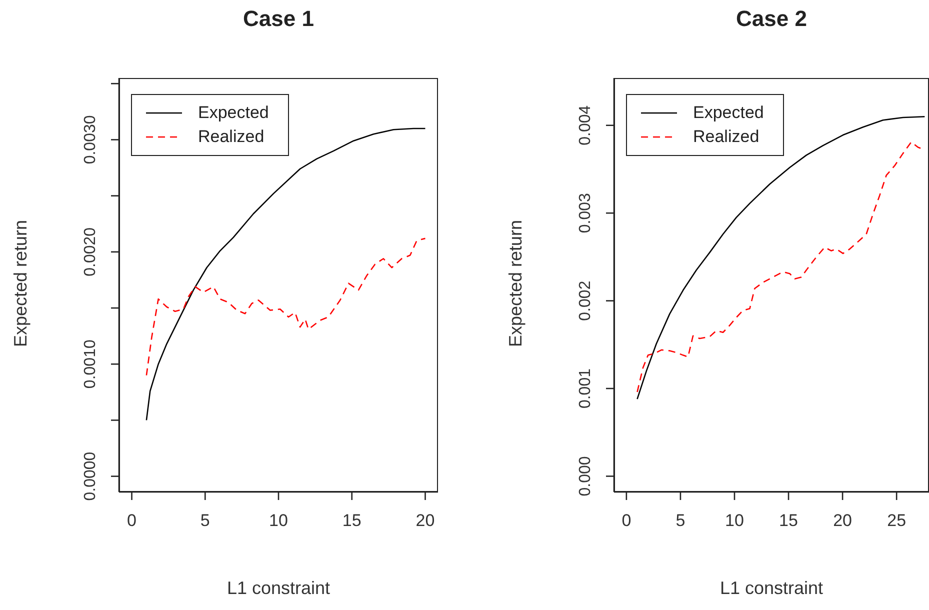 This screenshot has height=610, width=929. I want to click on y-tick-label: 0.0030, so click(90, 139).